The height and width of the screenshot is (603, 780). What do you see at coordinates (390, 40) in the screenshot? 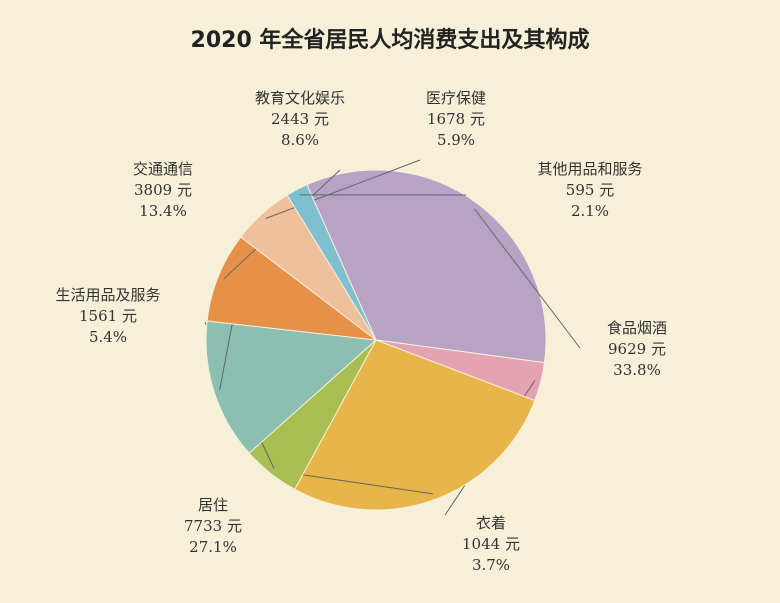
I see `chart-title: 2020 年全省居民人均消费支出及其构成` at bounding box center [390, 40].